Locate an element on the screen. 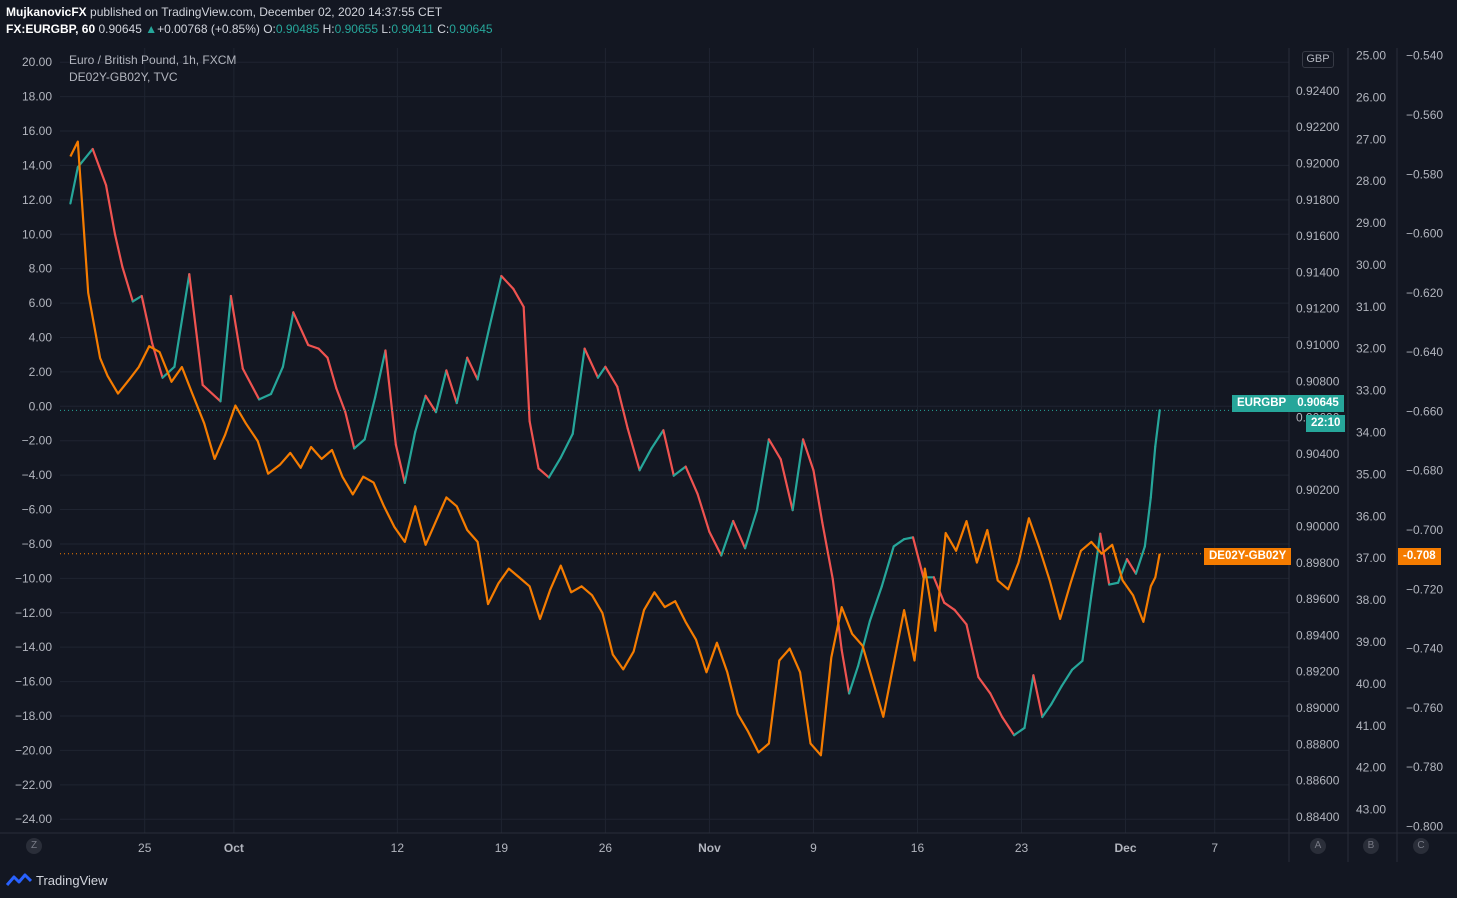 This screenshot has width=1457, height=898. inverted-axis-tick: 37.00 is located at coordinates (1371, 558).